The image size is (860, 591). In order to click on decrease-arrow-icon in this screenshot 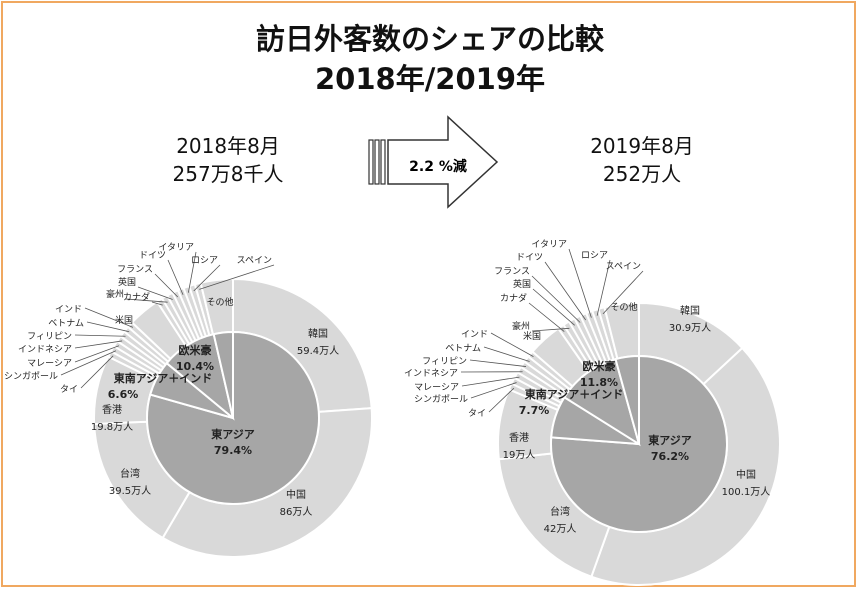, I will do `click(433, 162)`.